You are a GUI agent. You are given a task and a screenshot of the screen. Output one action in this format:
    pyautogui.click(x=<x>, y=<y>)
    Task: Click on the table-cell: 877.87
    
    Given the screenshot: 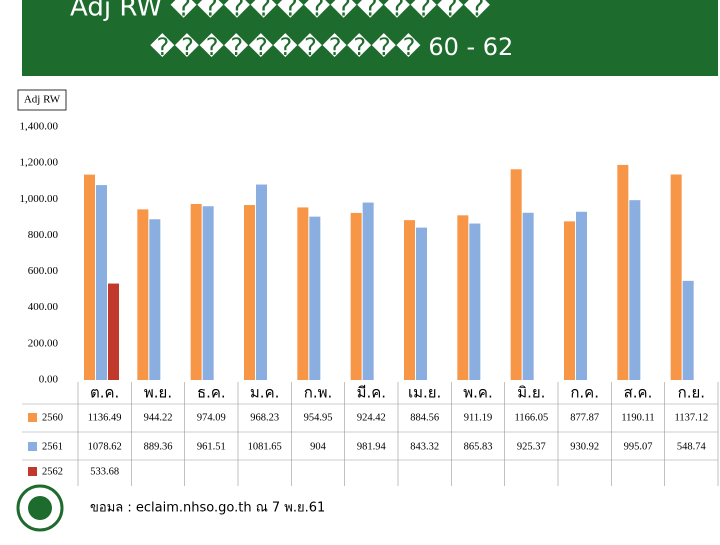 What is the action you would take?
    pyautogui.click(x=584, y=417)
    